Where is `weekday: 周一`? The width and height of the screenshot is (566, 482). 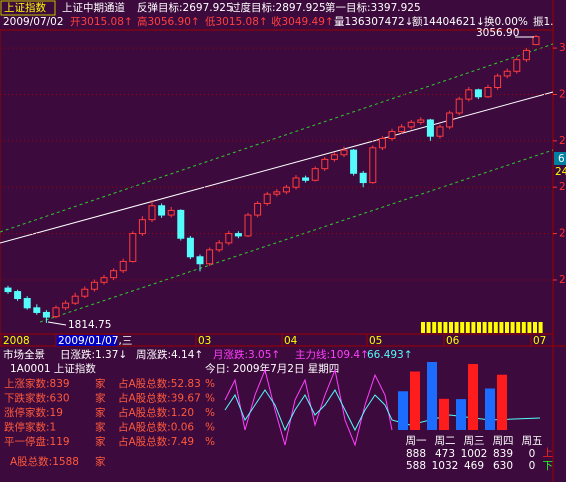
weekday: 周一 is located at coordinates (416, 441).